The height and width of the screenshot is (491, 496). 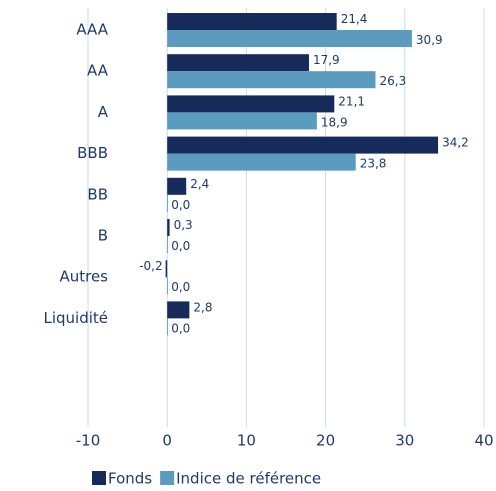 I want to click on value-label: 17,9, so click(x=326, y=60).